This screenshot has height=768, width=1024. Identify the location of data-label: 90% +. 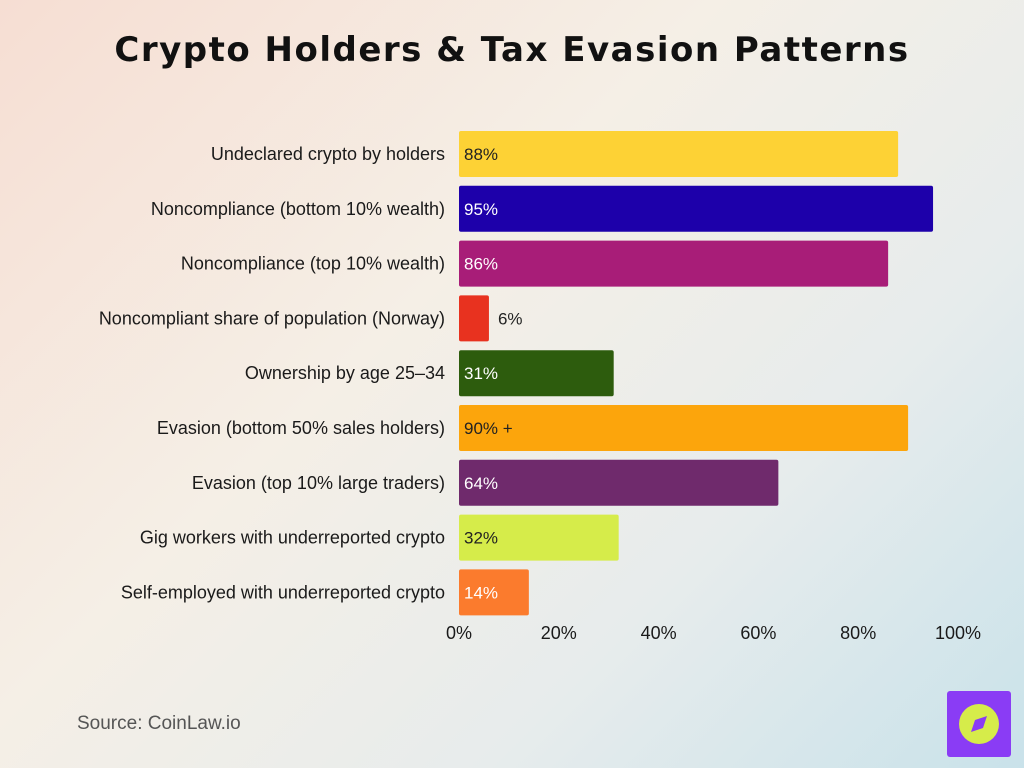
(488, 428).